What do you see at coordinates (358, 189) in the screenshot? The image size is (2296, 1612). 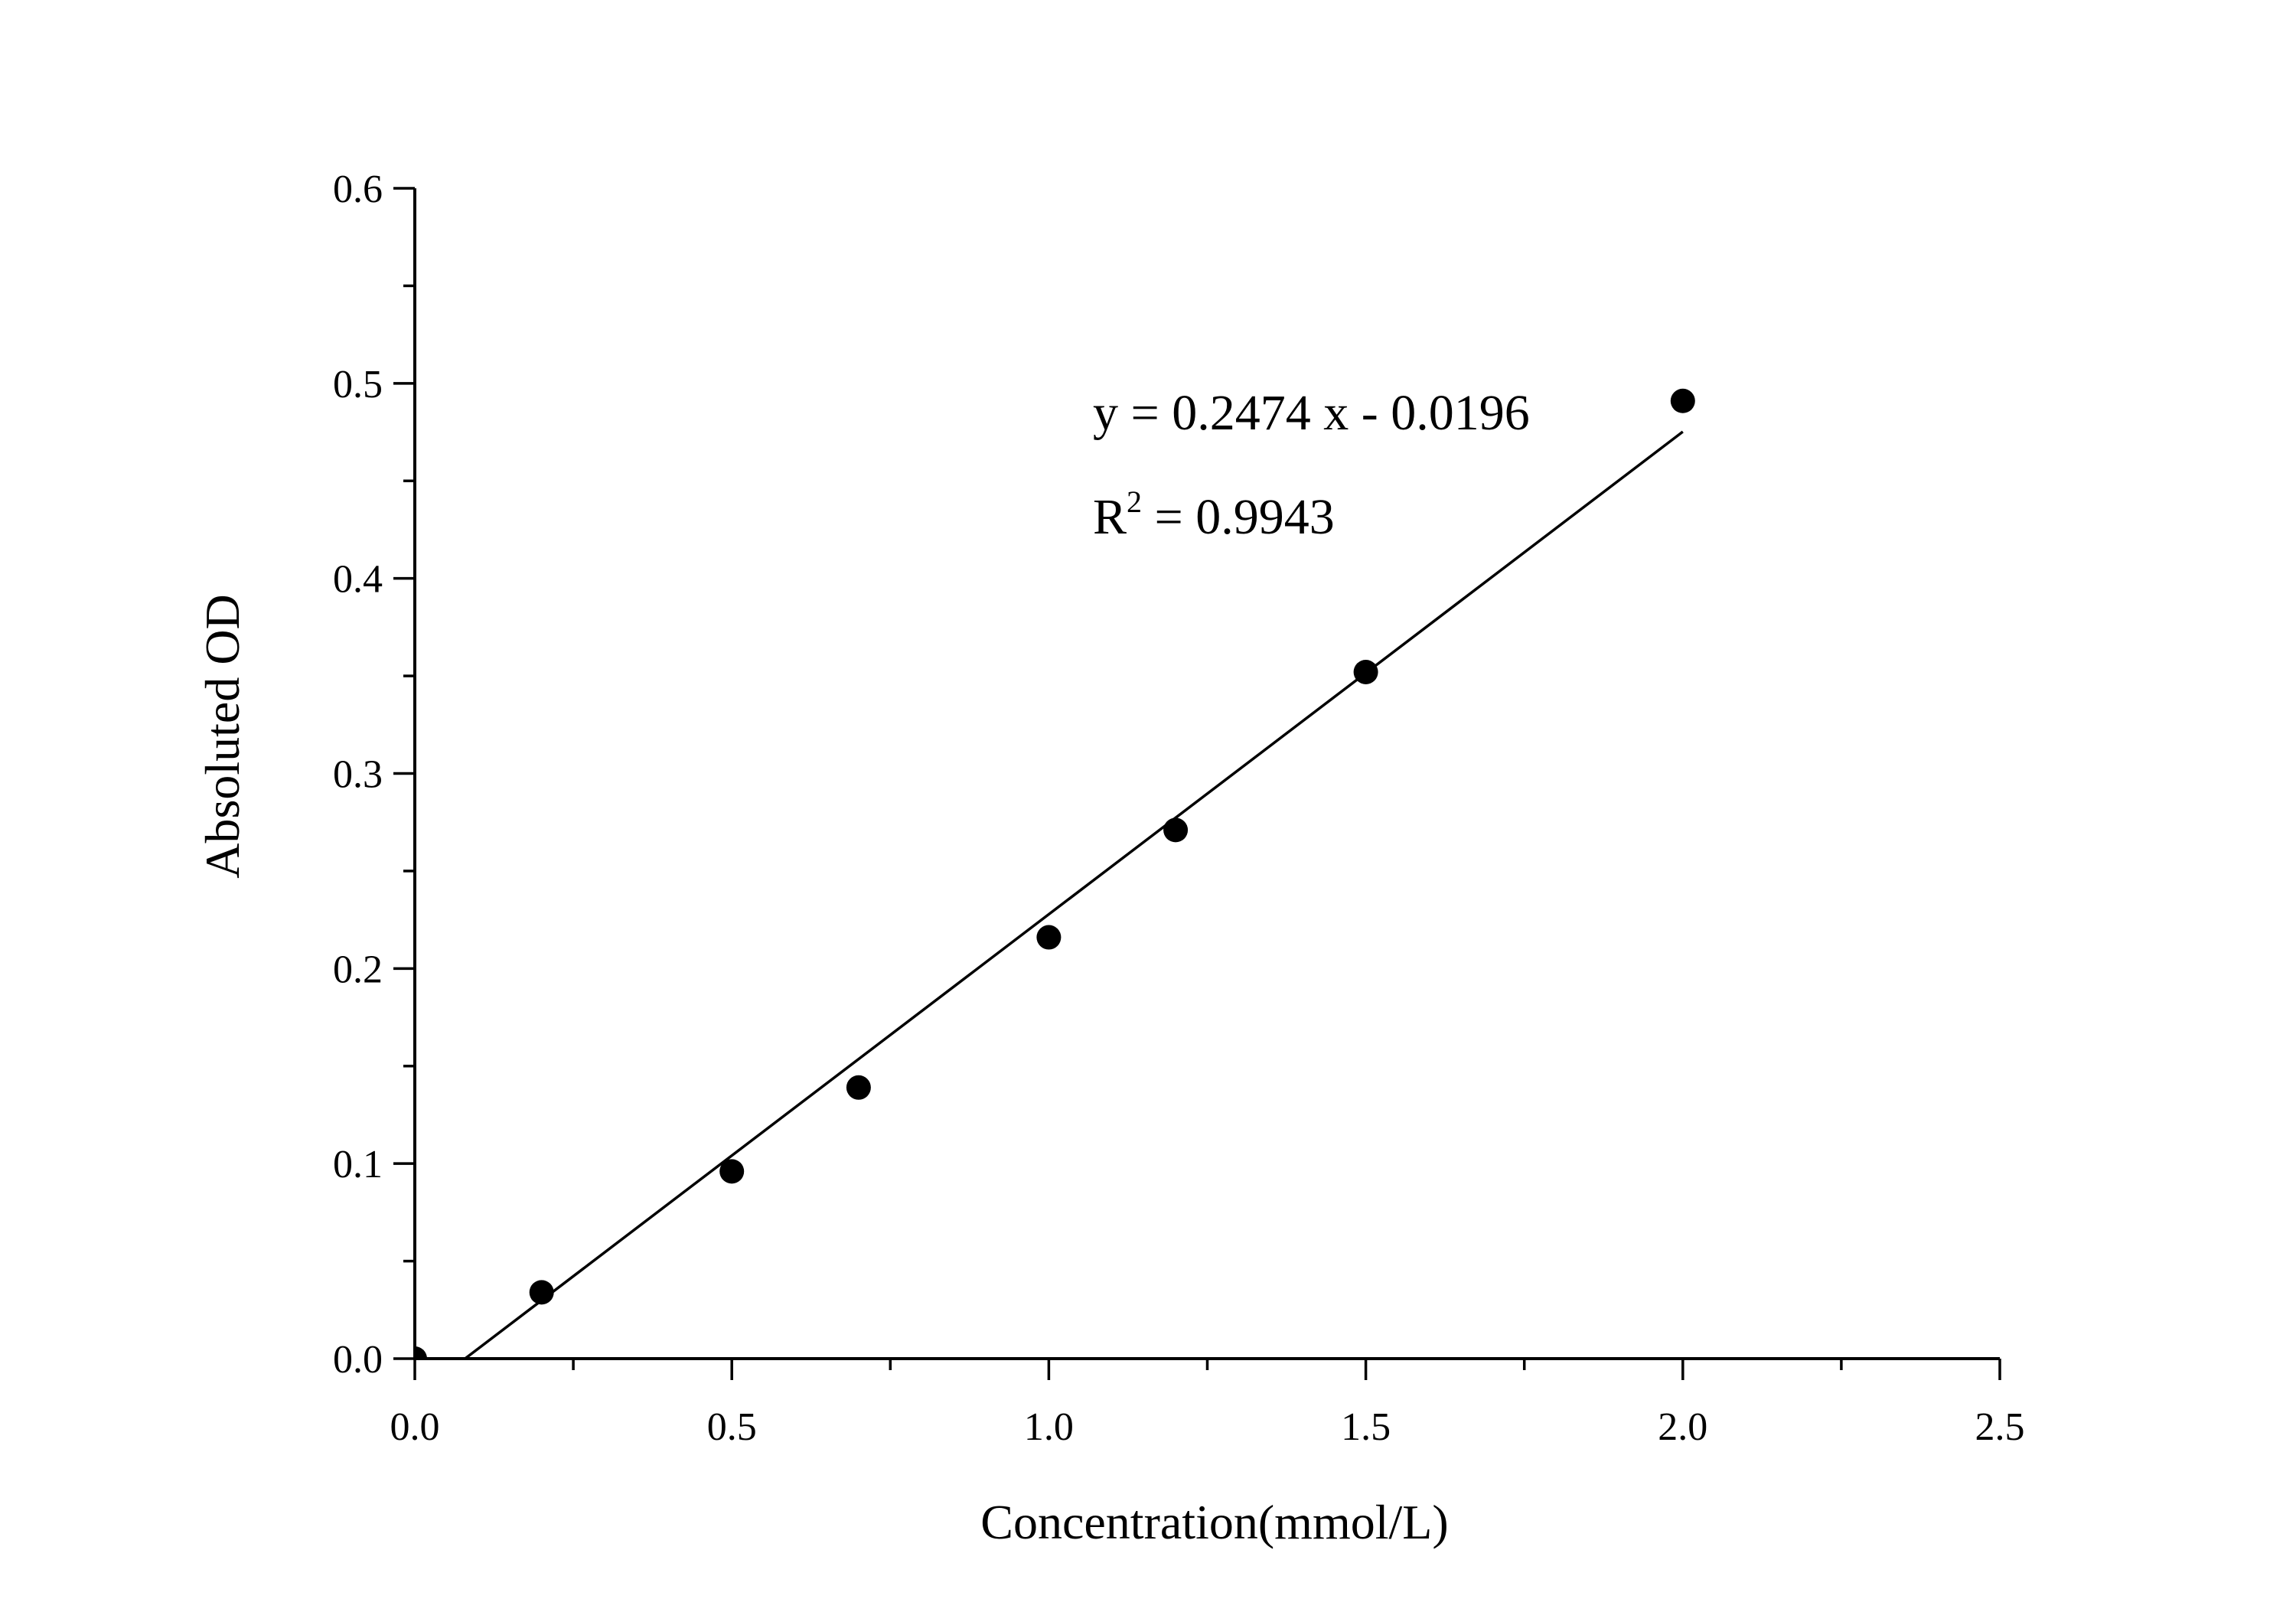 I see `y-tick-label: 0.6` at bounding box center [358, 189].